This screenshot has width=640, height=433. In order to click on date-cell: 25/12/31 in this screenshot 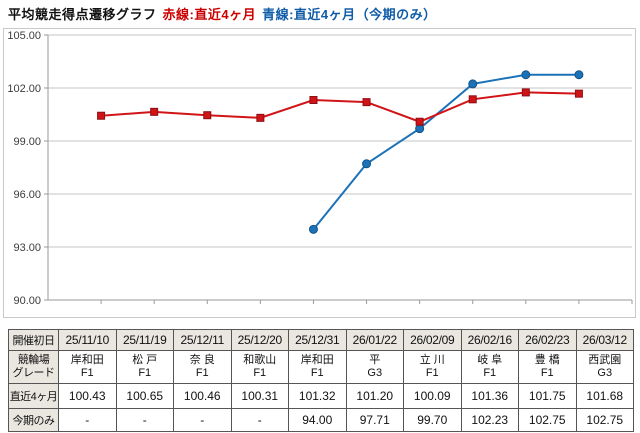, I will do `click(317, 340)`.